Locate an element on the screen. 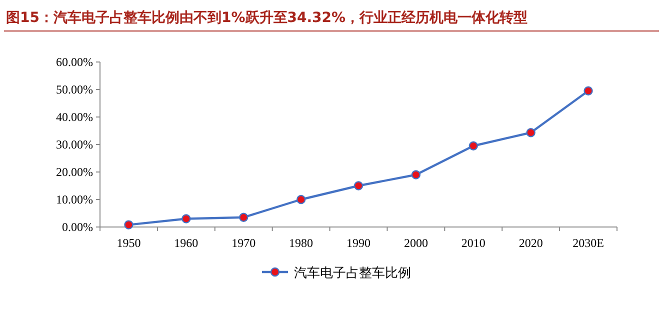 The height and width of the screenshot is (328, 663). x-tick-label: 2000 is located at coordinates (416, 243).